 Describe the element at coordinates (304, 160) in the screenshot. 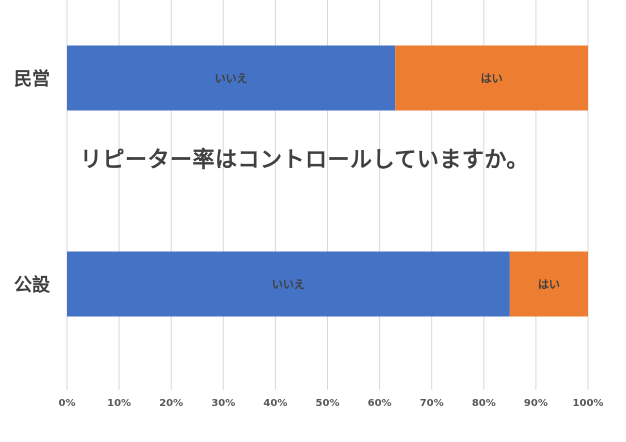

I see `chart-title: リピーター率はコントロールしていますか。` at that location.